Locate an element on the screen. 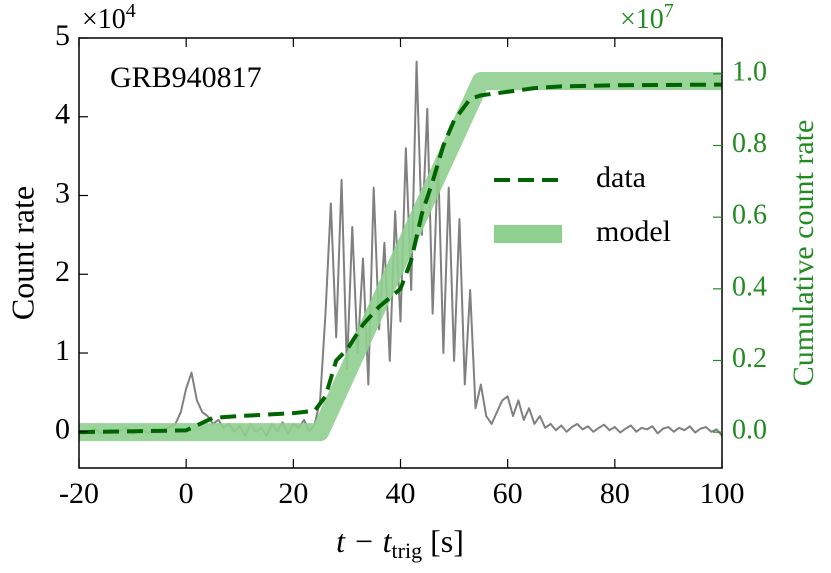  y2-tick-label: 0.0 is located at coordinates (749, 430).